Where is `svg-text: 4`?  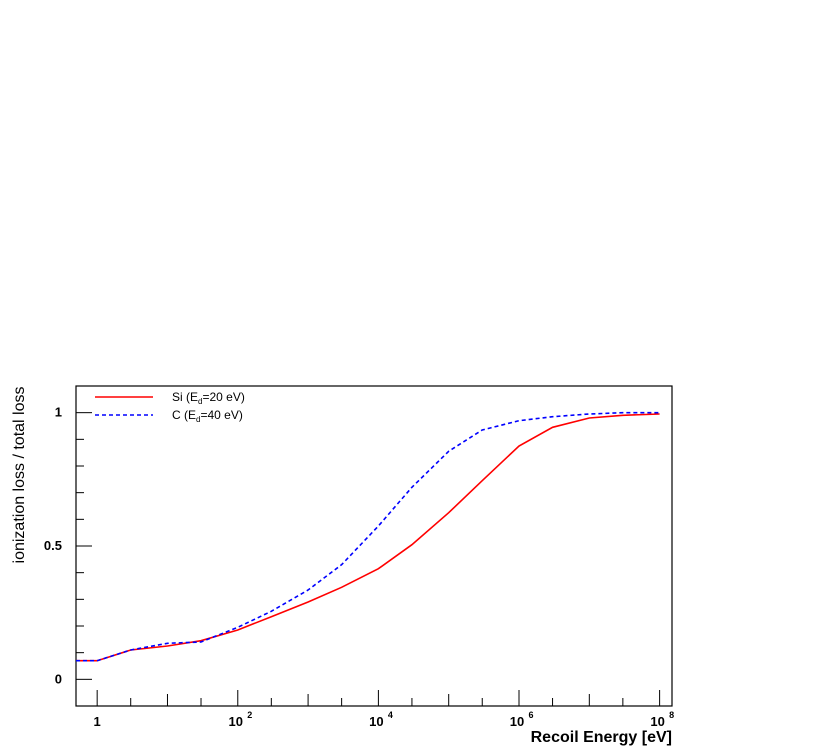 svg-text: 4 is located at coordinates (390, 715).